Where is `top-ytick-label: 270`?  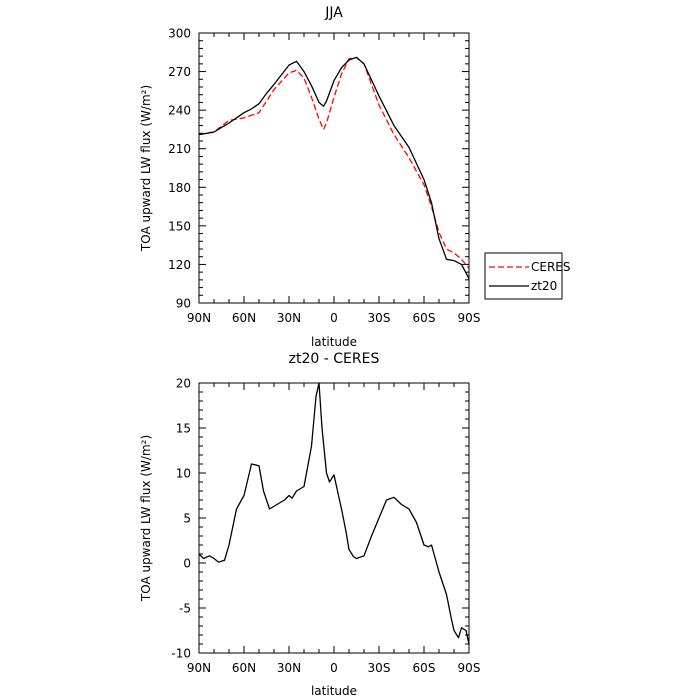
top-ytick-label: 270 is located at coordinates (179, 72).